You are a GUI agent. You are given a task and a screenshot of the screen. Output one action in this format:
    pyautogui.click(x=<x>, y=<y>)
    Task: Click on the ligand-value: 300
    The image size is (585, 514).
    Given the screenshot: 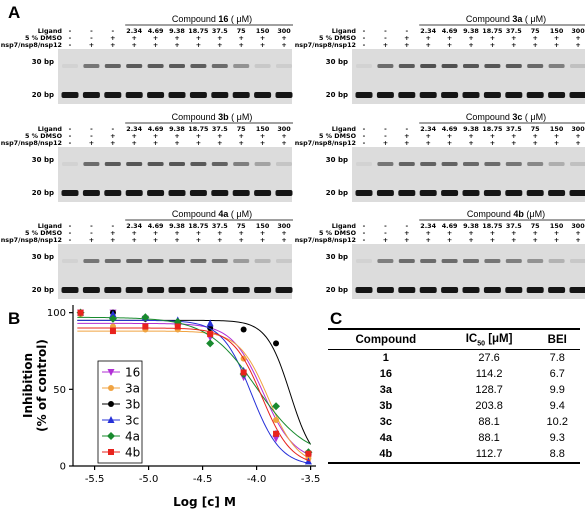 What is the action you would take?
    pyautogui.click(x=284, y=31)
    